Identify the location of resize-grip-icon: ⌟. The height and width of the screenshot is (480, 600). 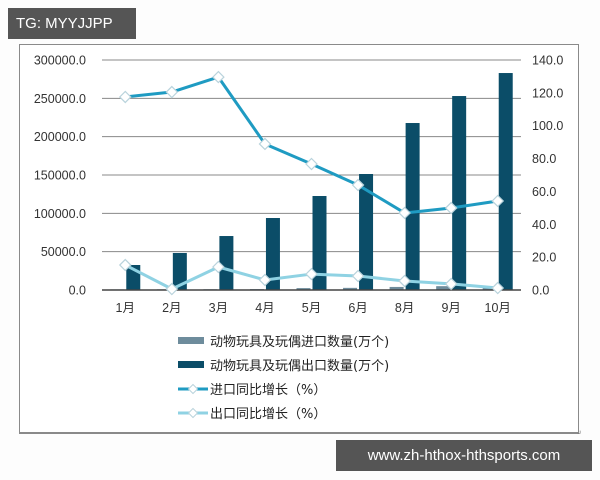
(579, 431).